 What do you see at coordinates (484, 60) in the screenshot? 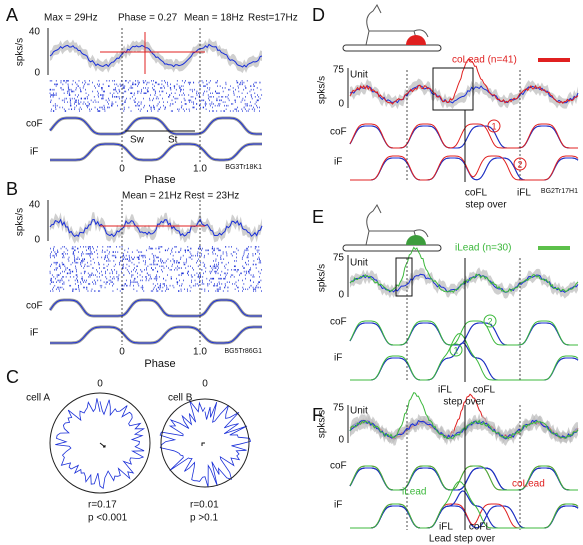
I see `legend: coLead (n=41)` at bounding box center [484, 60].